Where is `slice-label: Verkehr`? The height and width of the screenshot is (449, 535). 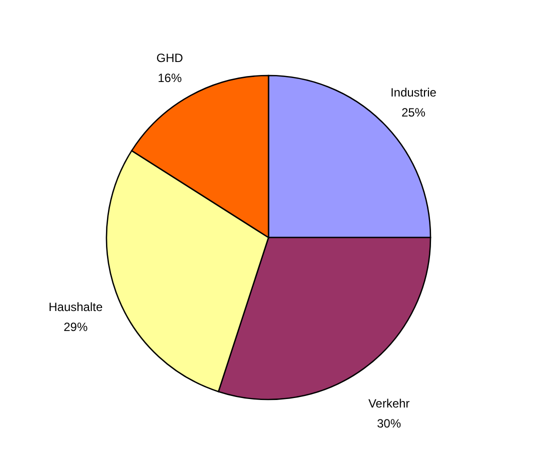
slice-label: Verkehr is located at coordinates (389, 403).